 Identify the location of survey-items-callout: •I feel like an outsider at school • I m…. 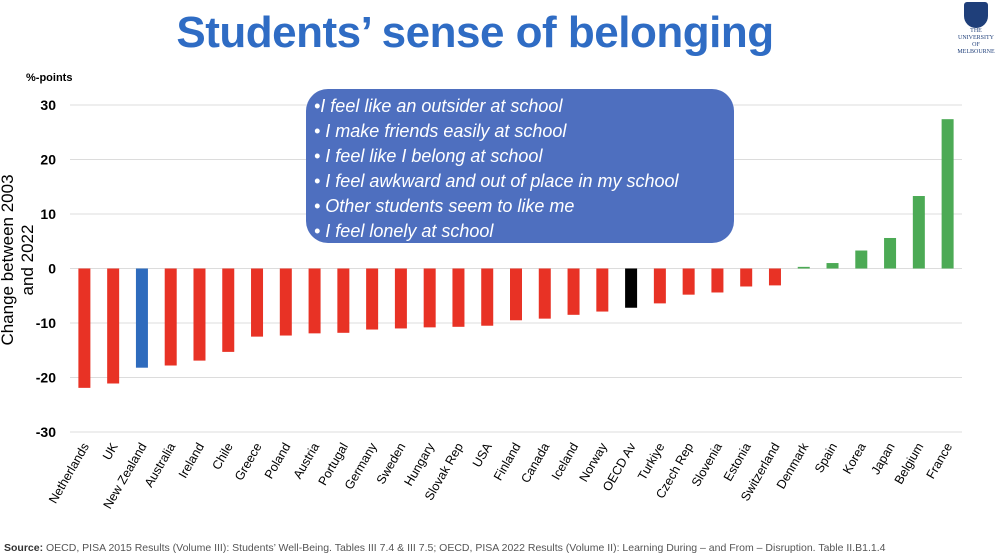
(520, 166).